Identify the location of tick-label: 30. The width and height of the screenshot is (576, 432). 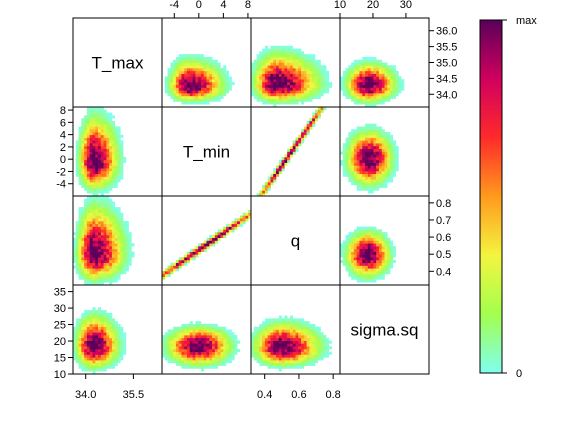
(60, 309).